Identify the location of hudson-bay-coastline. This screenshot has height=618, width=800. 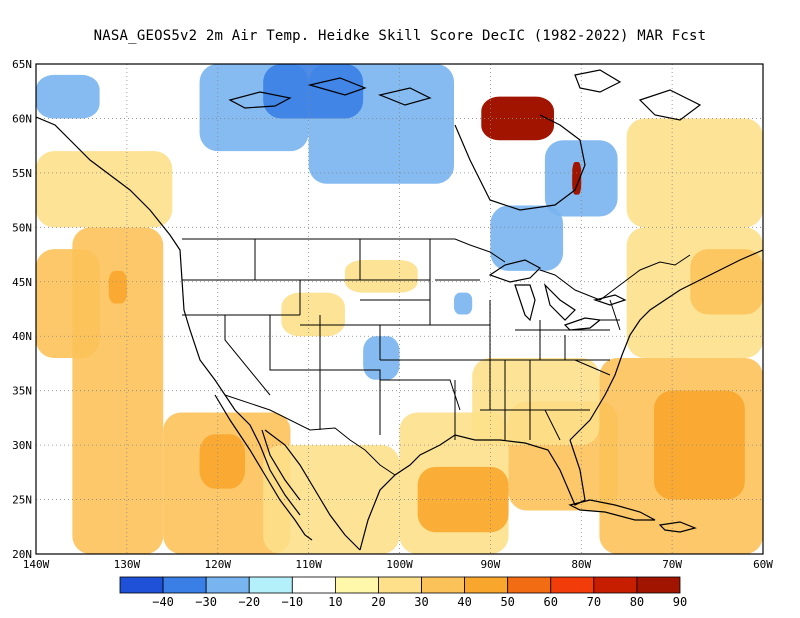
(520, 162).